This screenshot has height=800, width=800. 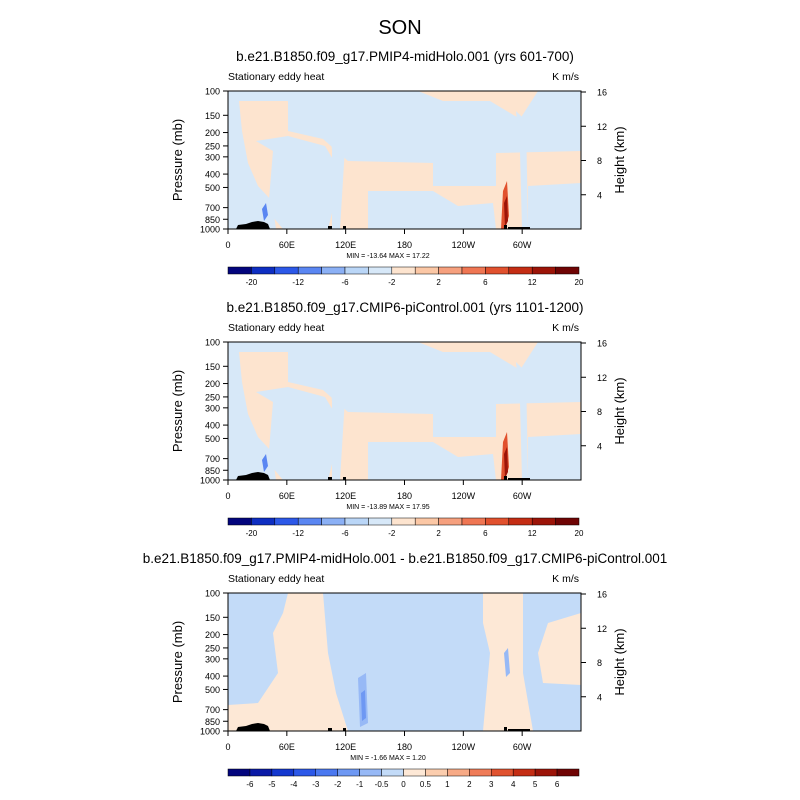 What do you see at coordinates (619, 159) in the screenshot?
I see `right-axis-label: Height (km)` at bounding box center [619, 159].